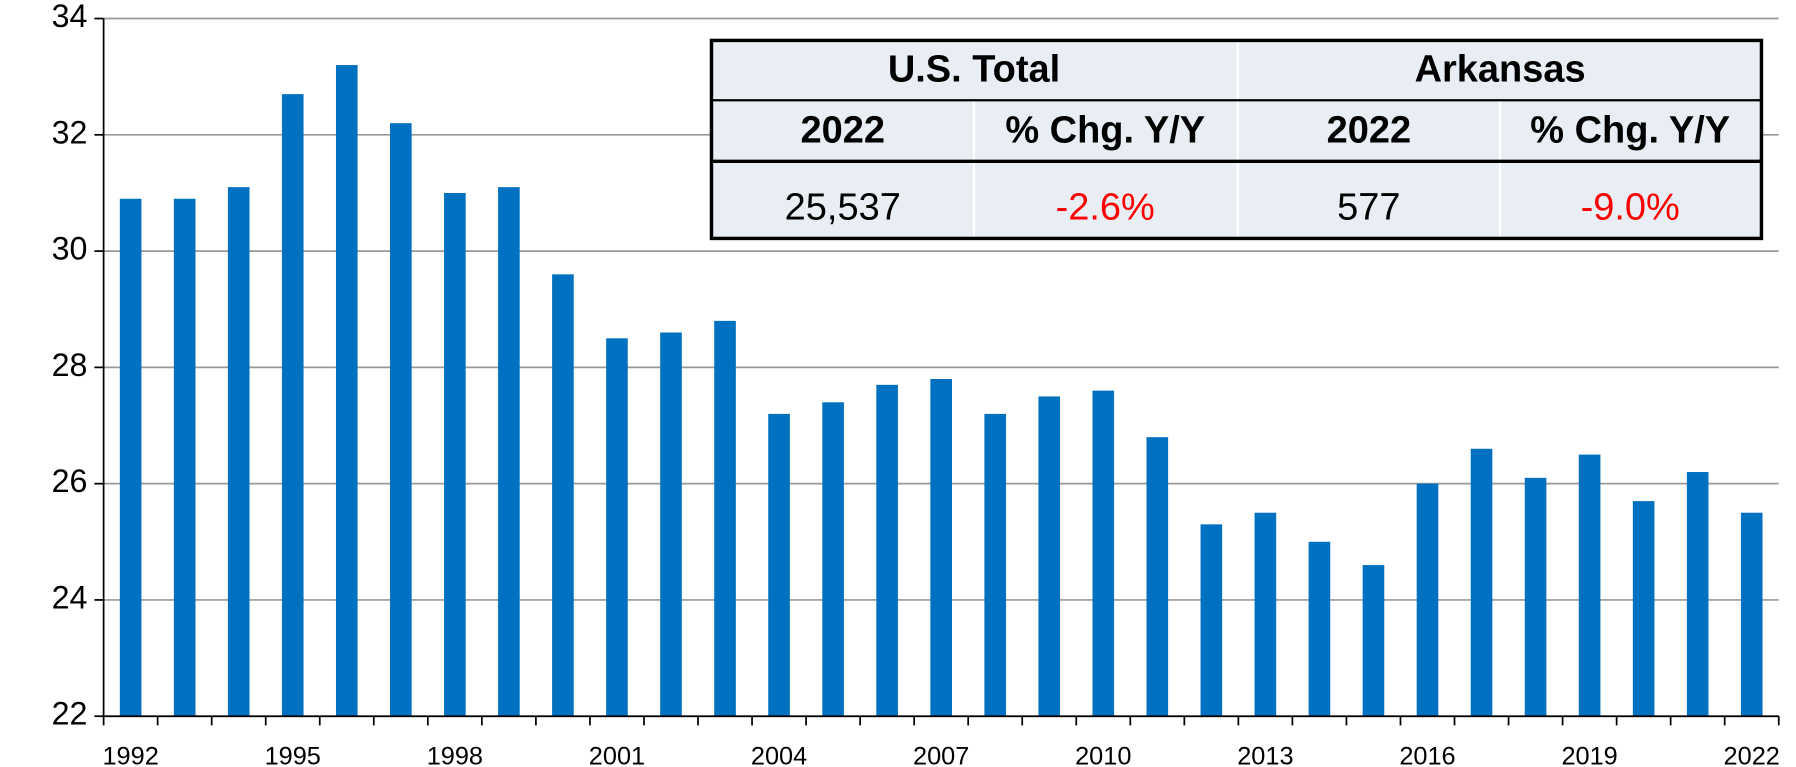 The image size is (1796, 767). I want to click on x-tick-label: 2007, so click(941, 754).